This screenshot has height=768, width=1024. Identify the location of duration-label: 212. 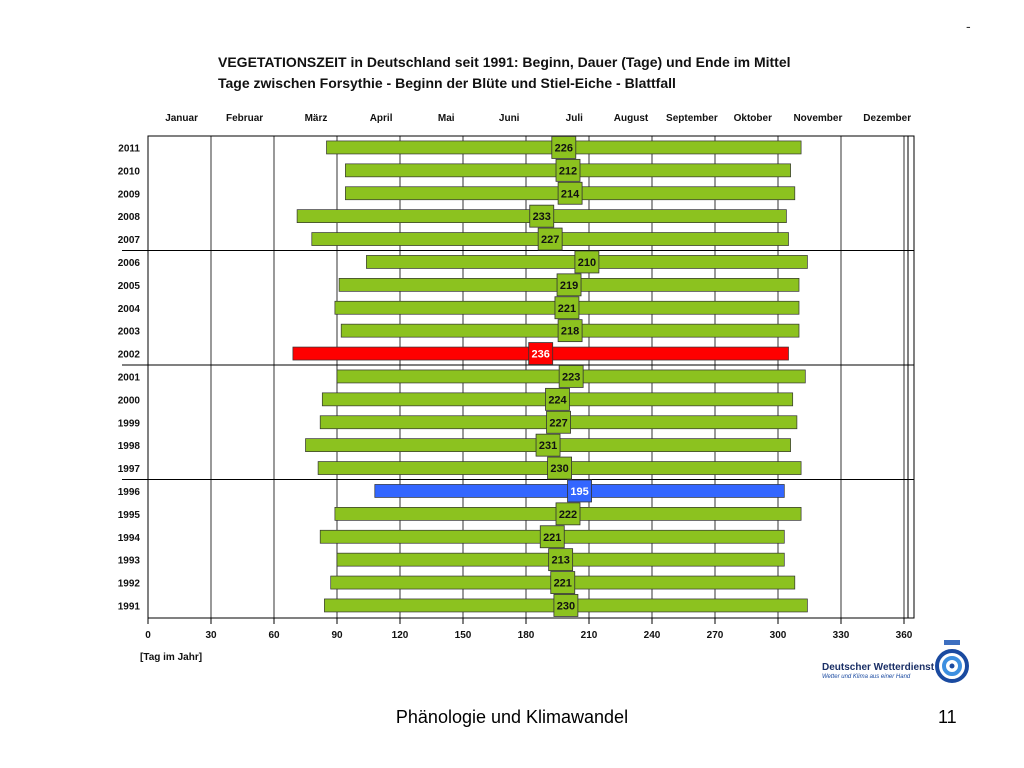
(568, 171).